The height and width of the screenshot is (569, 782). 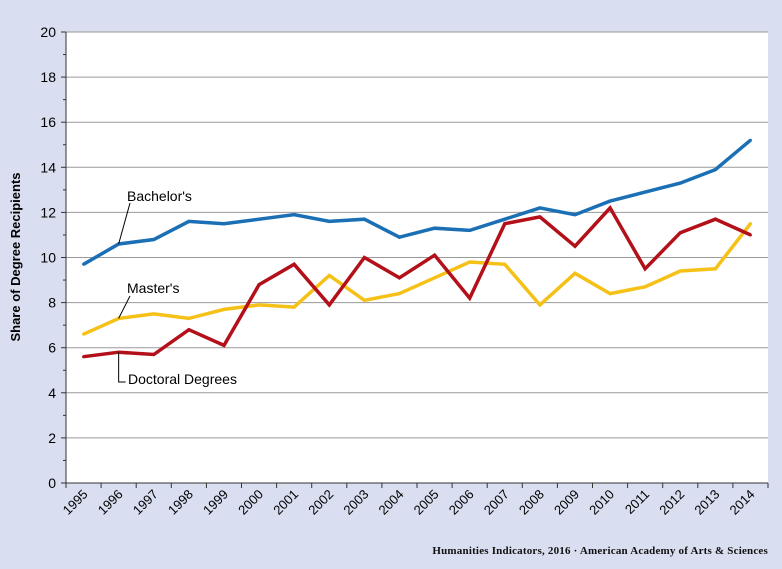 What do you see at coordinates (153, 288) in the screenshot?
I see `masters-label: Master's` at bounding box center [153, 288].